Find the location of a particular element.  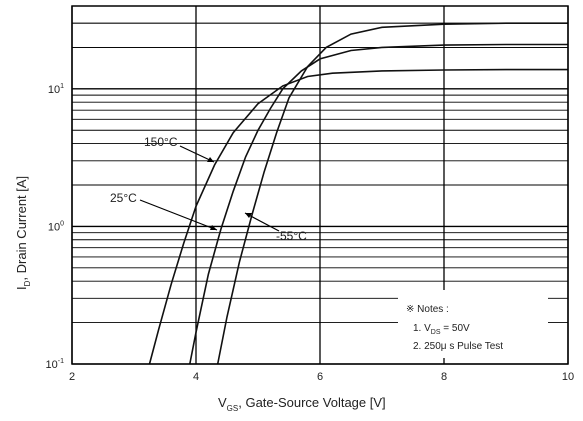

x-axis-title-main: V is located at coordinates (222, 402).